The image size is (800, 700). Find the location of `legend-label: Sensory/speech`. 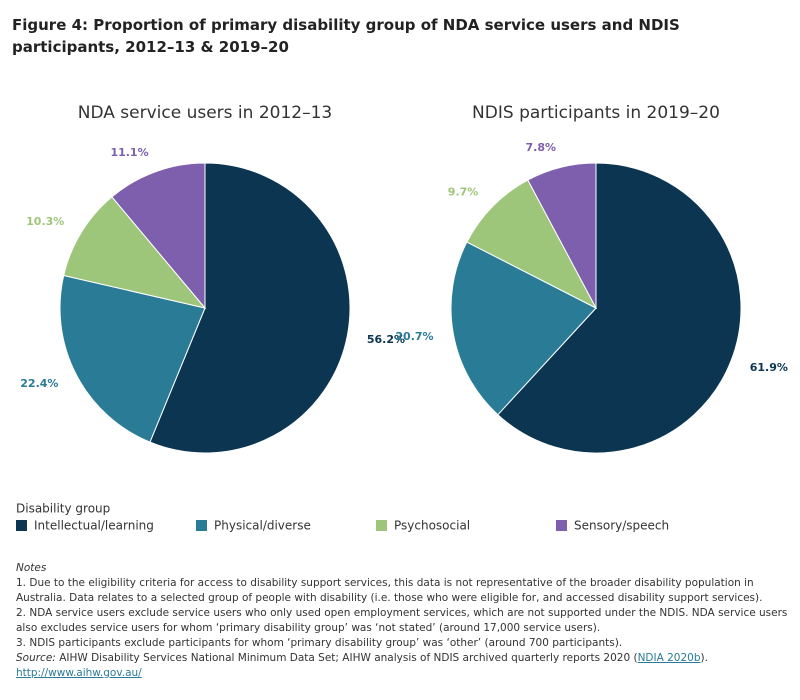

legend-label: Sensory/speech is located at coordinates (621, 526).